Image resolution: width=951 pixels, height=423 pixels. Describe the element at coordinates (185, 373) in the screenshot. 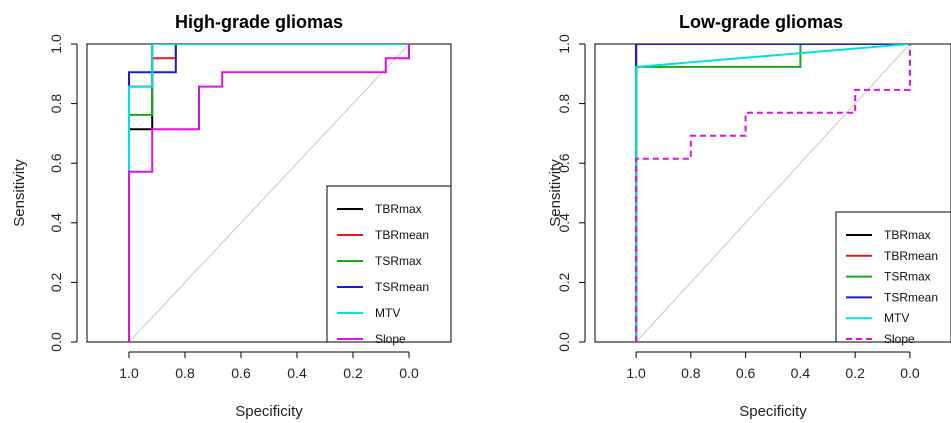

I see `hg-x-tick-label: 0.8` at that location.